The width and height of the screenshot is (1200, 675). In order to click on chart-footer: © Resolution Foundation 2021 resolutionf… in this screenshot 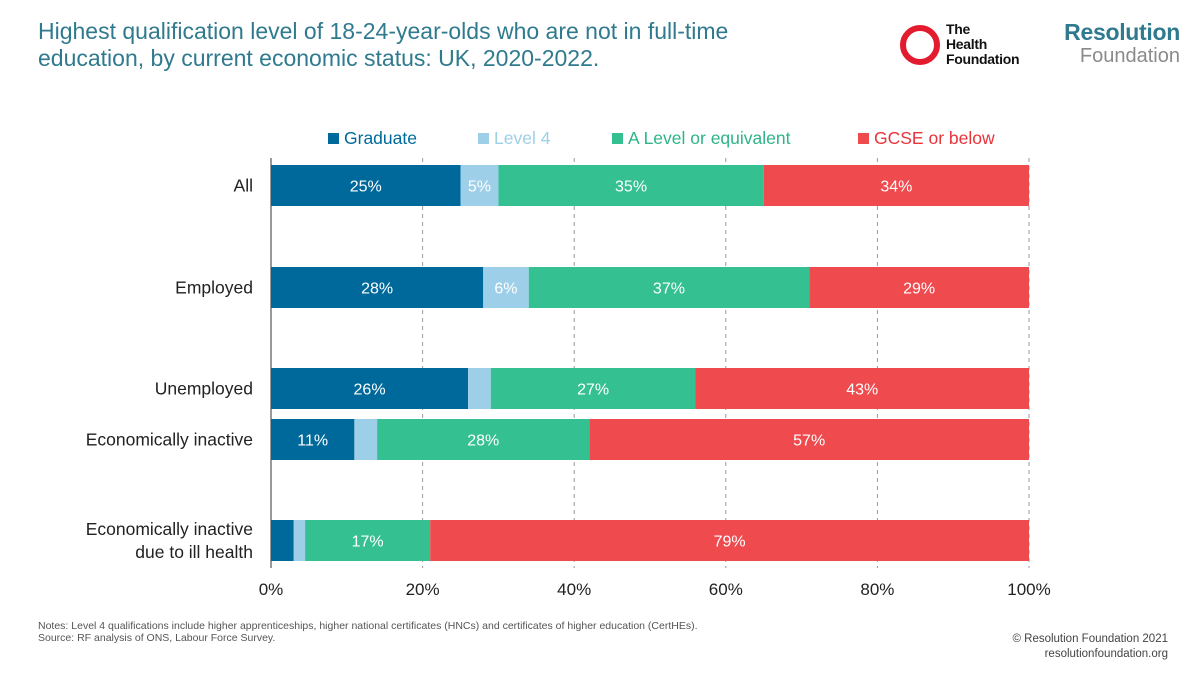, I will do `click(1090, 647)`.